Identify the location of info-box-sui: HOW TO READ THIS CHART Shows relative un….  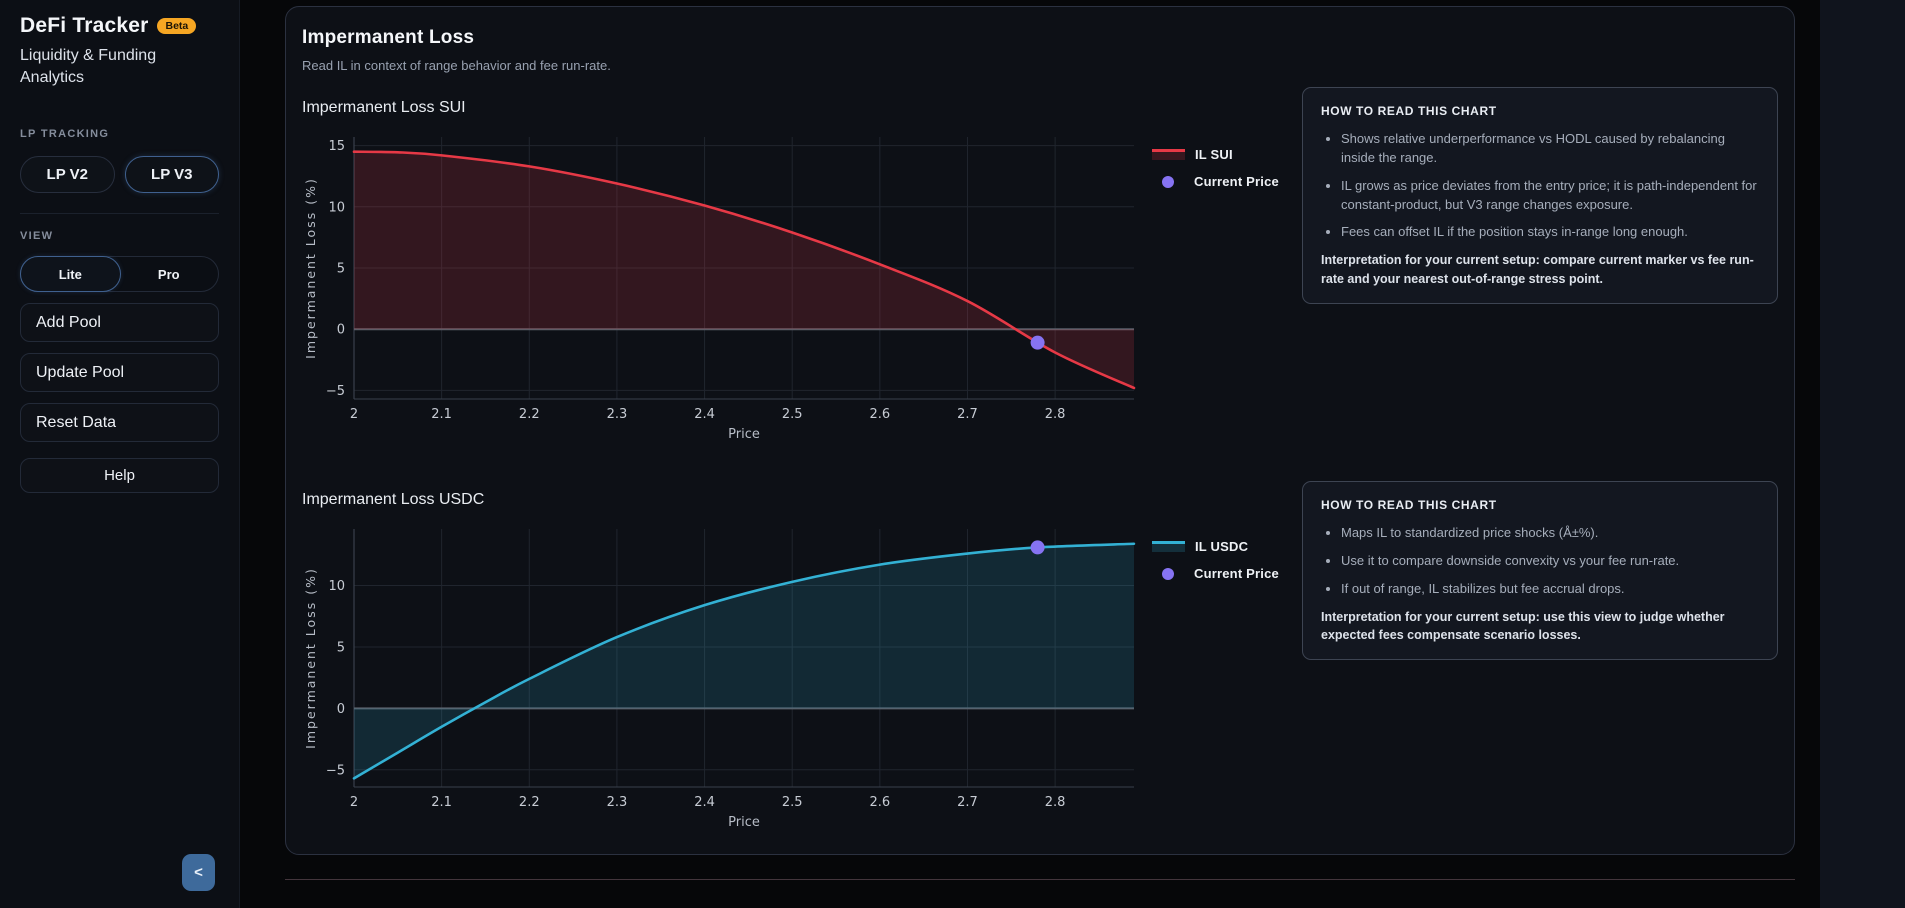
(1540, 195).